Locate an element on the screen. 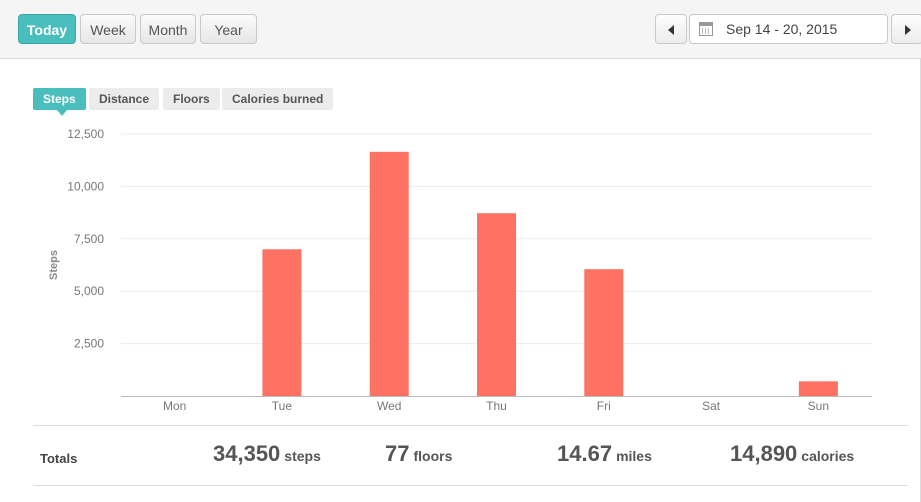  total-calories: 14,890 calories is located at coordinates (792, 454).